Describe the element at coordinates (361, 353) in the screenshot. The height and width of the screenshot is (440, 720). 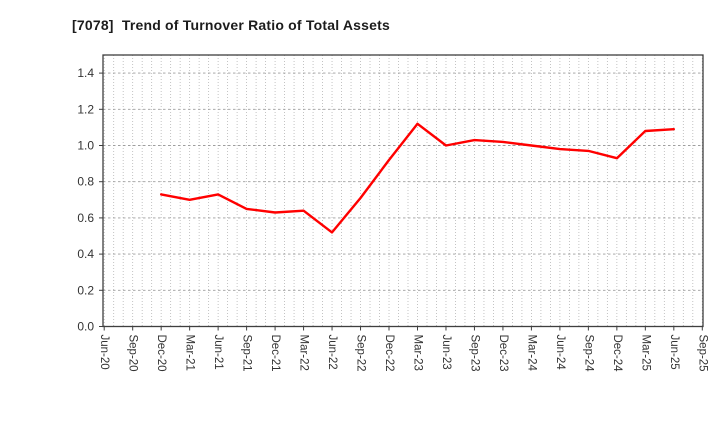
I see `x-tick-label: Sep-22` at that location.